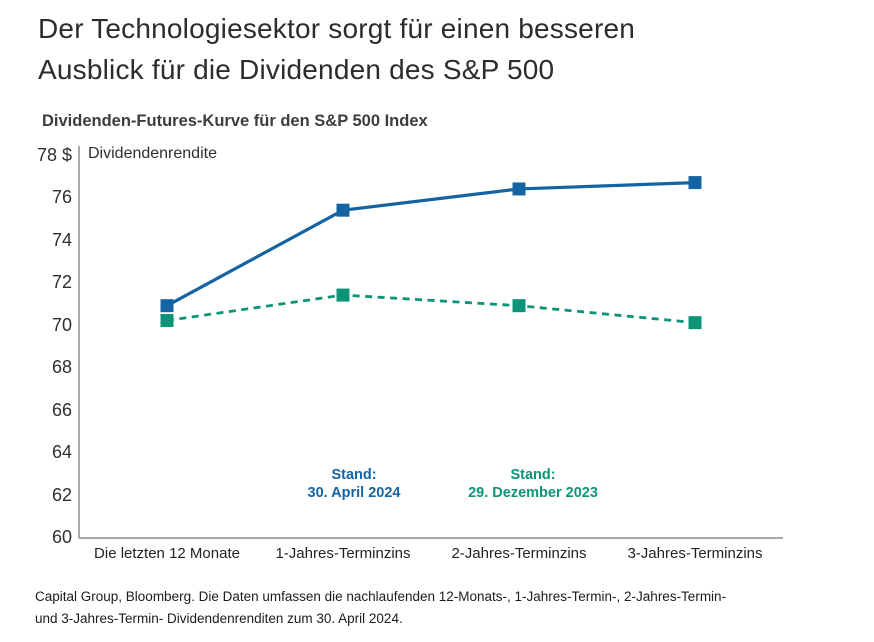 Image resolution: width=874 pixels, height=642 pixels. Describe the element at coordinates (61, 367) in the screenshot. I see `y-axis-tick-label: 68` at that location.